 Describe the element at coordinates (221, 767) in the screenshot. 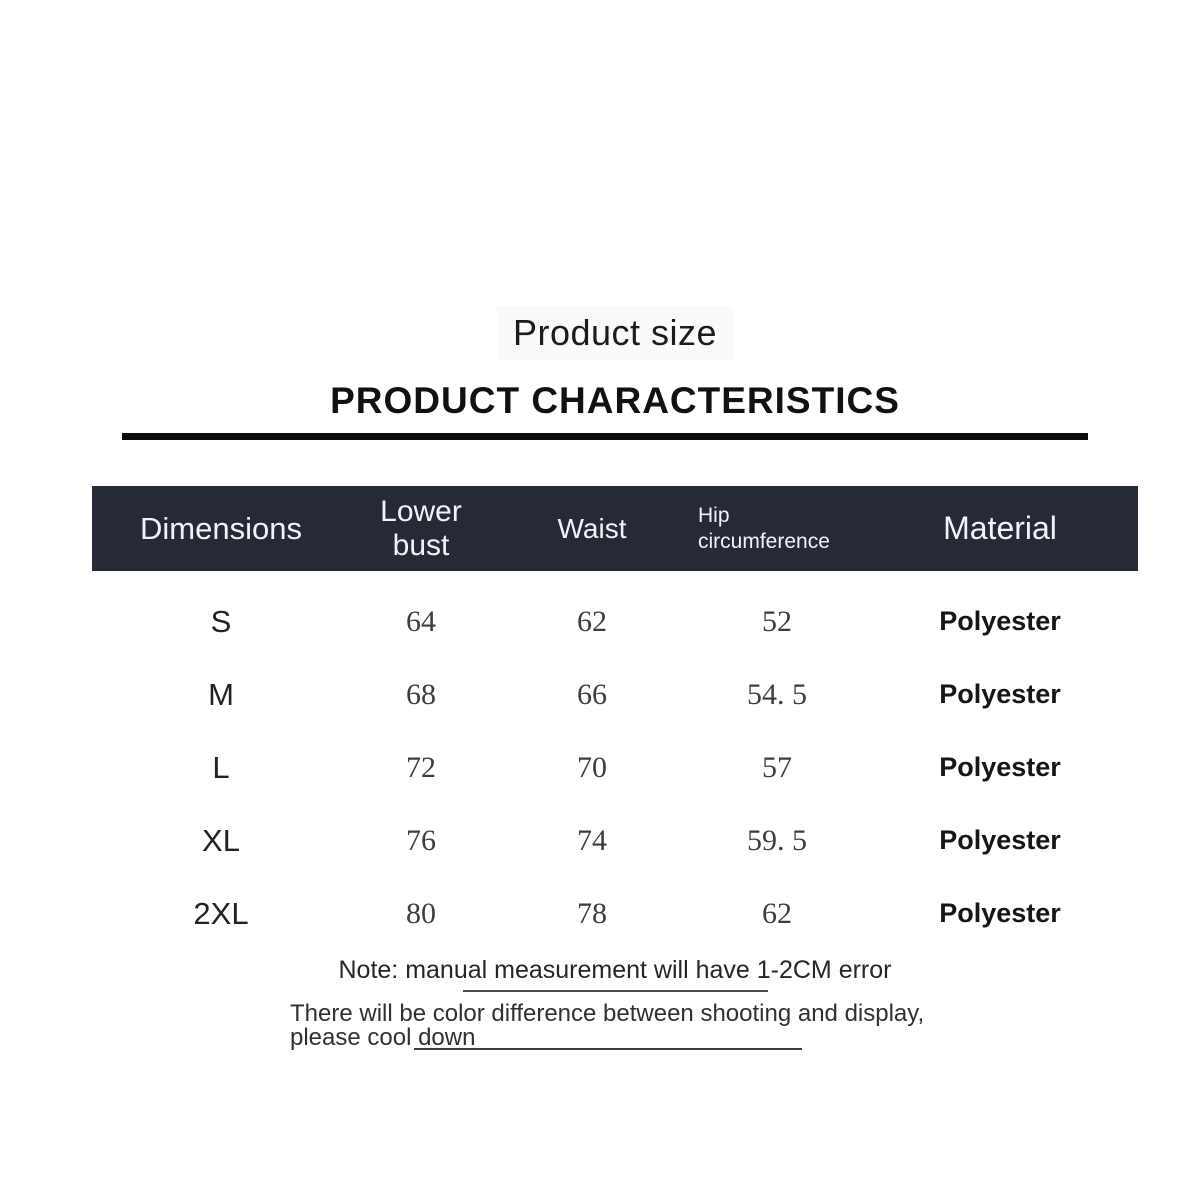

I see `size-cell: L` at that location.